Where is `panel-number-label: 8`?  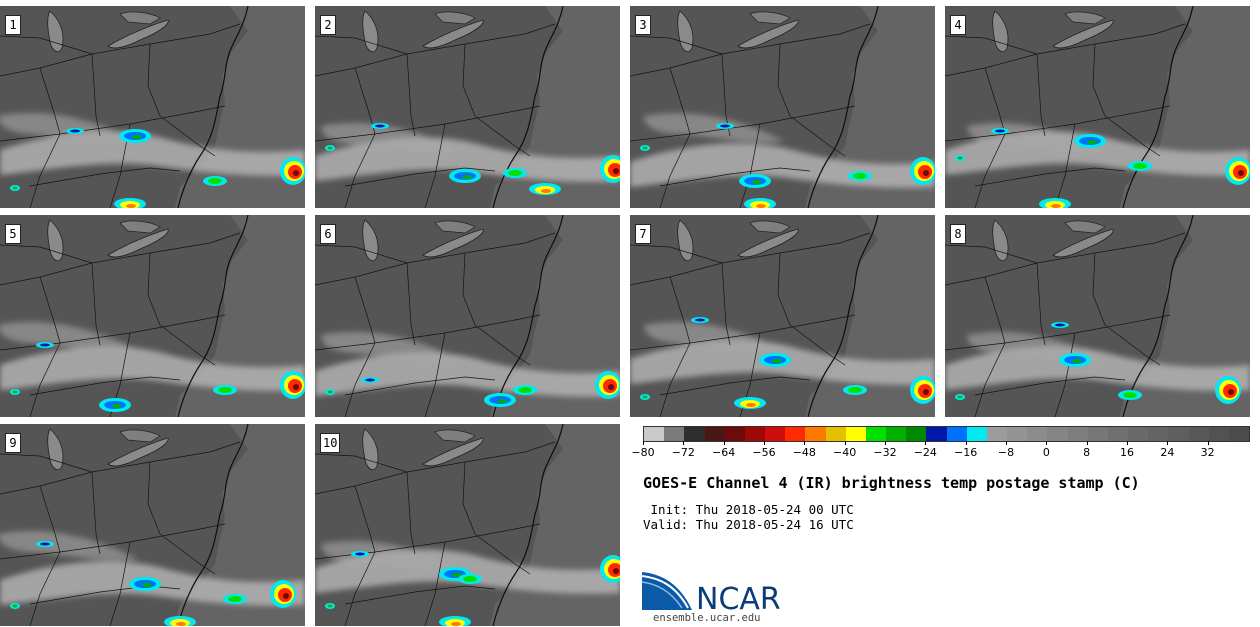 panel-number-label: 8 is located at coordinates (958, 234).